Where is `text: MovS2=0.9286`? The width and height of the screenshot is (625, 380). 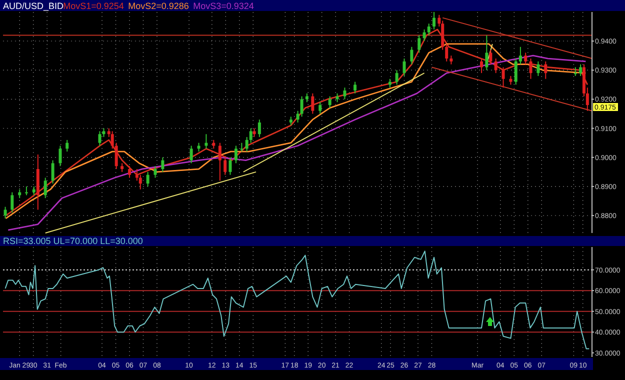 text: MovS2=0.9286 is located at coordinates (158, 6).